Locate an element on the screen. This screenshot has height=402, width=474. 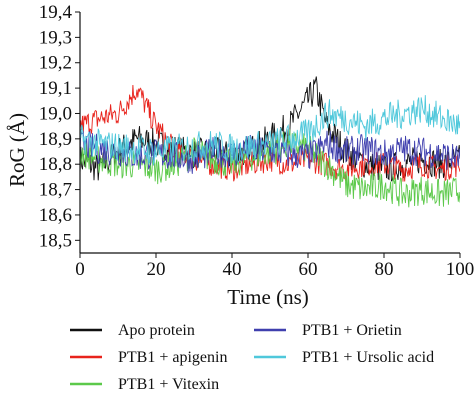
x-tick-label: 80 is located at coordinates (384, 269).